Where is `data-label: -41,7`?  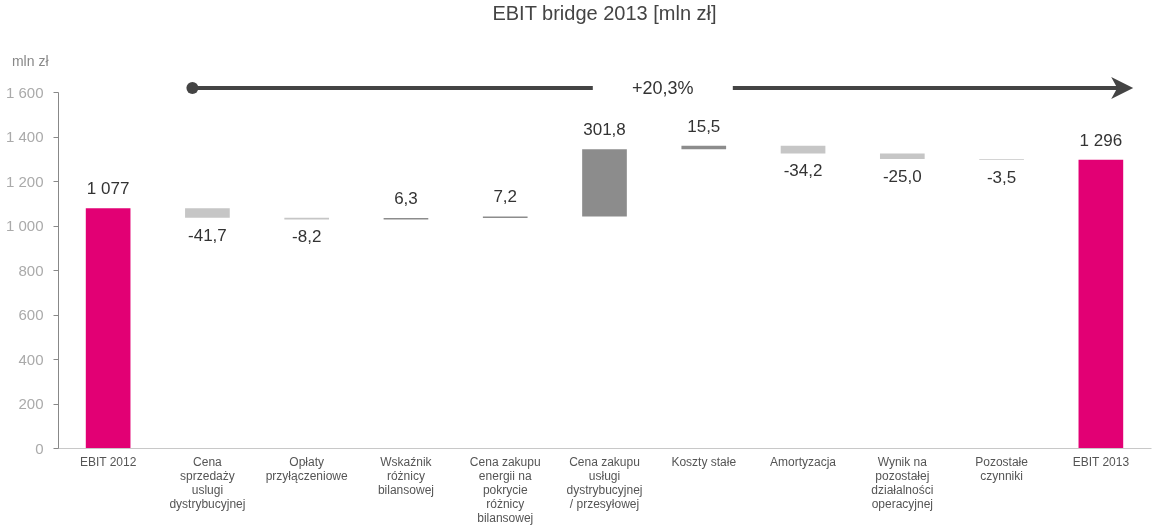 data-label: -41,7 is located at coordinates (207, 235).